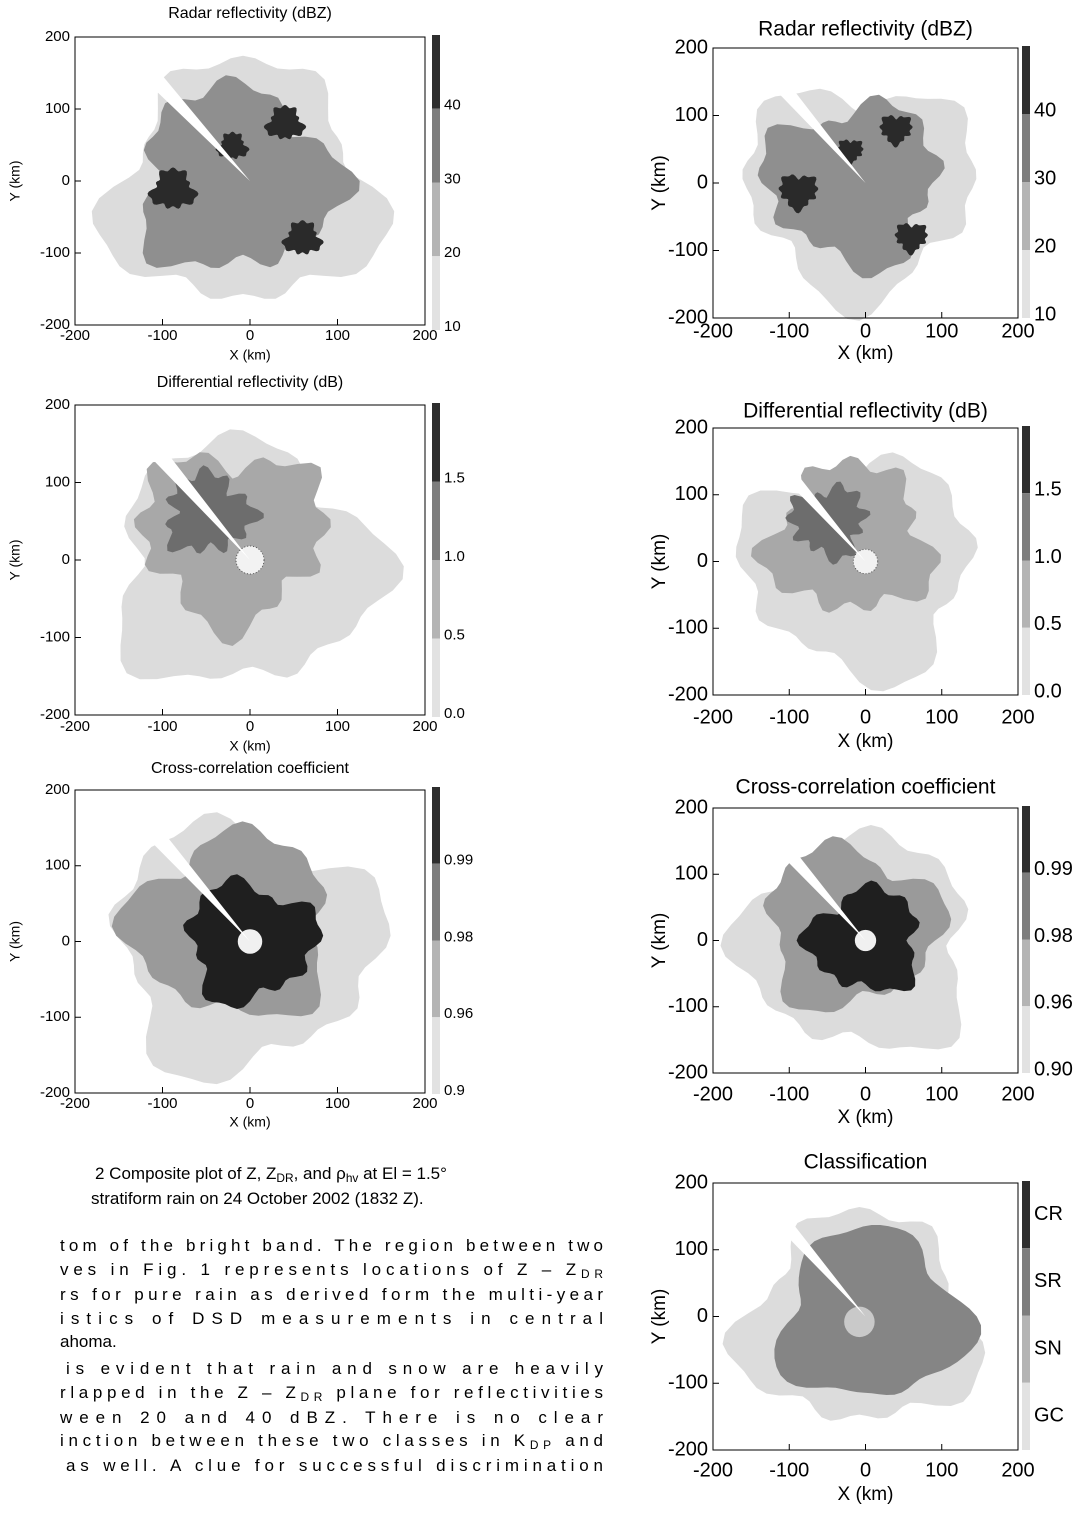 This screenshot has width=1081, height=1517. What do you see at coordinates (1045, 246) in the screenshot?
I see `colorbar-label: 20` at bounding box center [1045, 246].